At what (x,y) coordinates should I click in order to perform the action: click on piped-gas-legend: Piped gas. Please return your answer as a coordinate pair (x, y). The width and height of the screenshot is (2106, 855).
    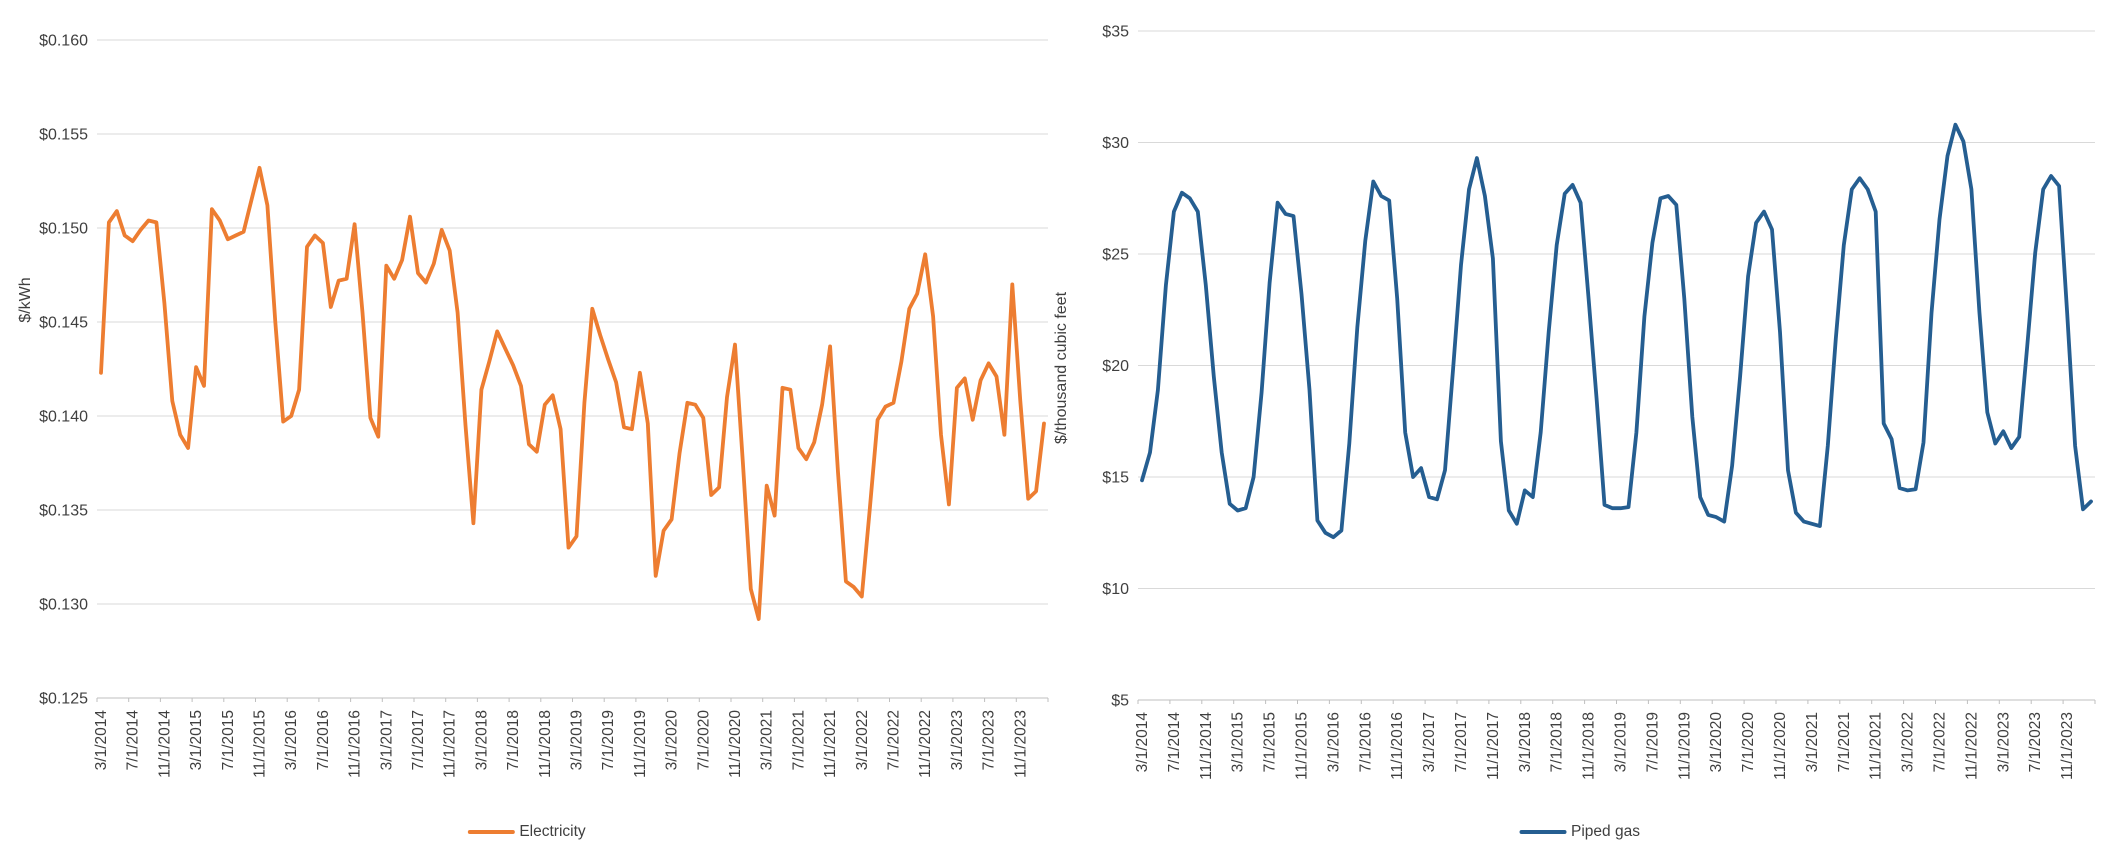
    Looking at the image, I should click on (1579, 832).